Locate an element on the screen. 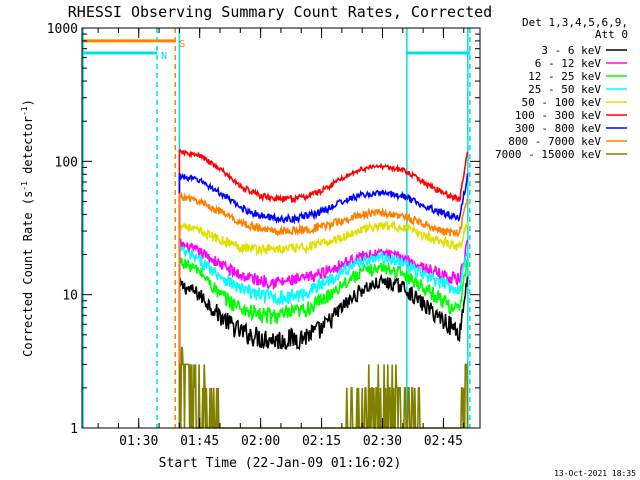  x-axis-label: Start Time (22-Jan-09 01:16:02) is located at coordinates (280, 463).